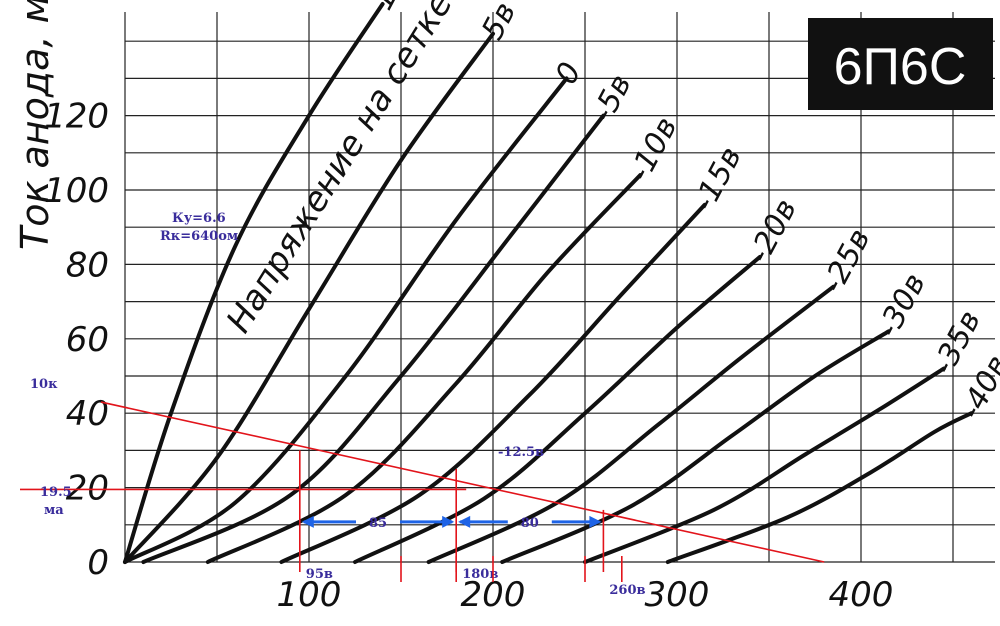  I want to click on y-tick-100: 100, so click(76, 191).